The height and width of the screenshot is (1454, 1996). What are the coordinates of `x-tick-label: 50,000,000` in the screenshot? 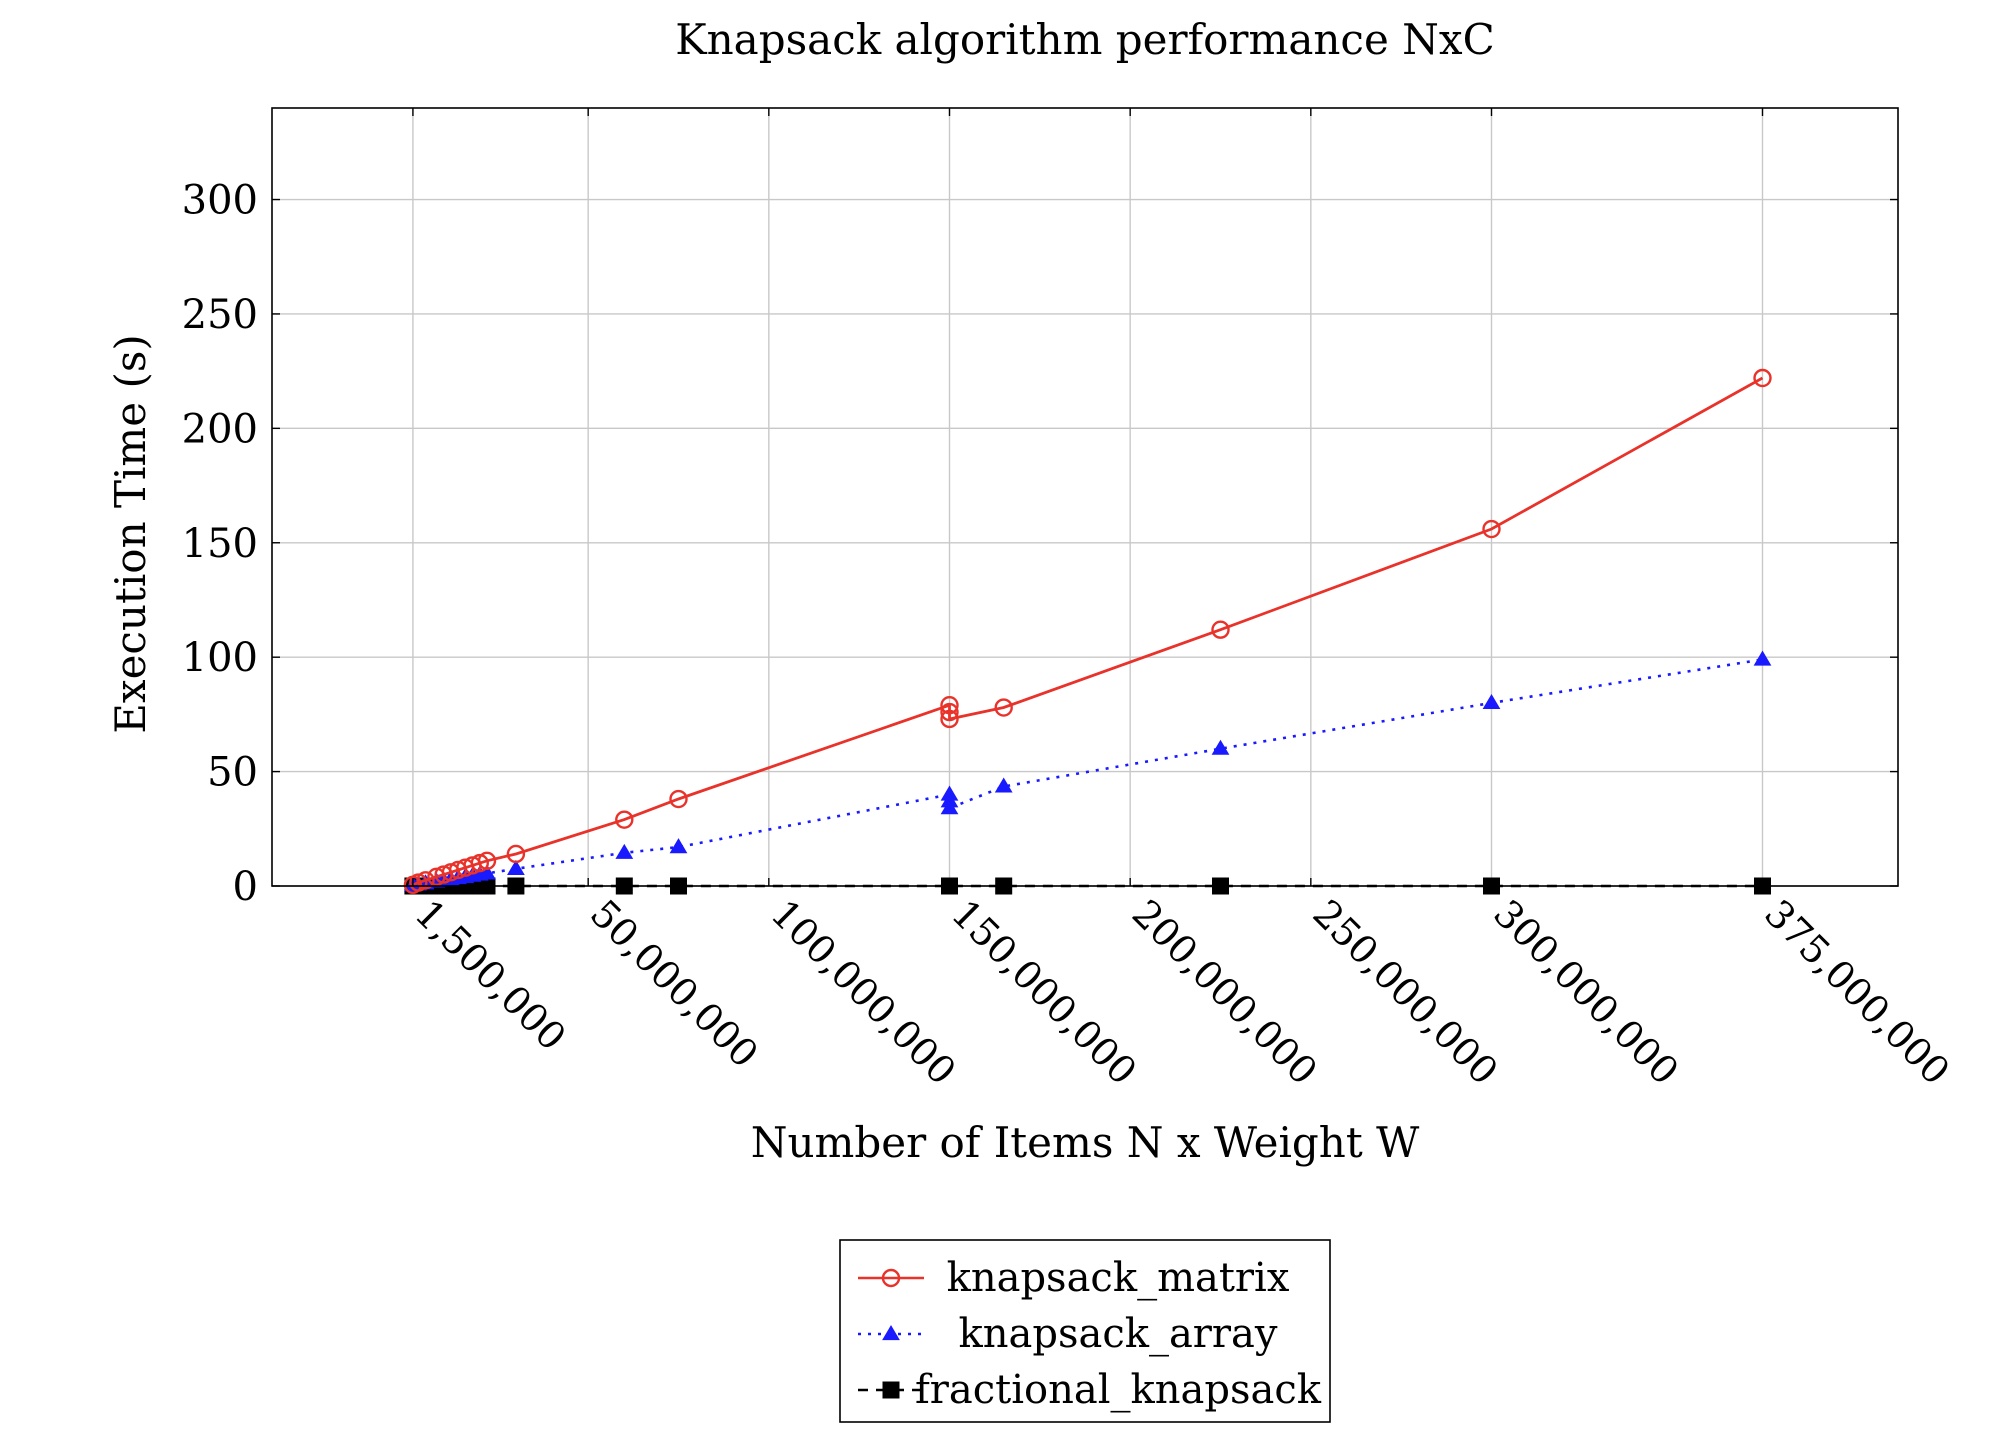 It's located at (674, 983).